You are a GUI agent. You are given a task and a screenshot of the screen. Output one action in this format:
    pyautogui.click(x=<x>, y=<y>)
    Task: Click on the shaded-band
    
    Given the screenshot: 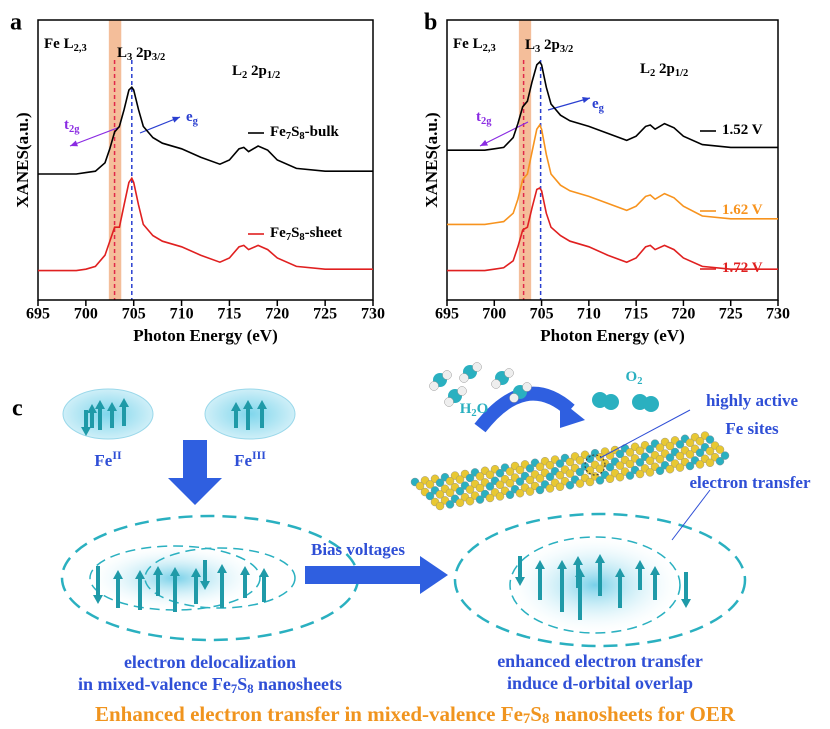 What is the action you would take?
    pyautogui.click(x=525, y=160)
    